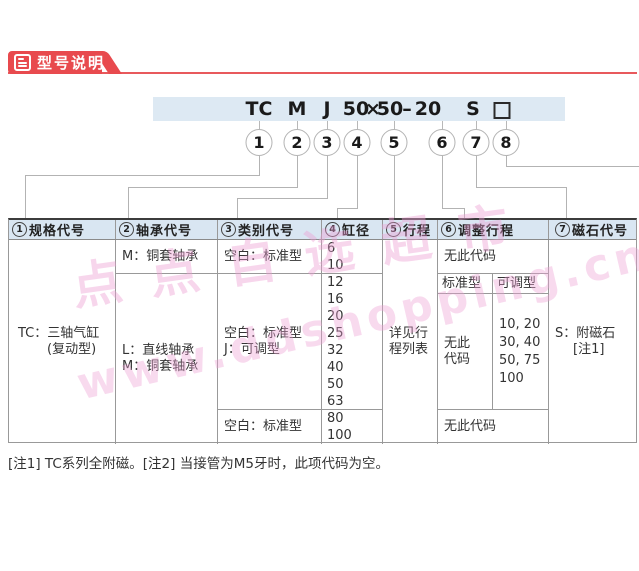 The width and height of the screenshot is (639, 571). What do you see at coordinates (335, 299) in the screenshot?
I see `bore-value: 16` at bounding box center [335, 299].